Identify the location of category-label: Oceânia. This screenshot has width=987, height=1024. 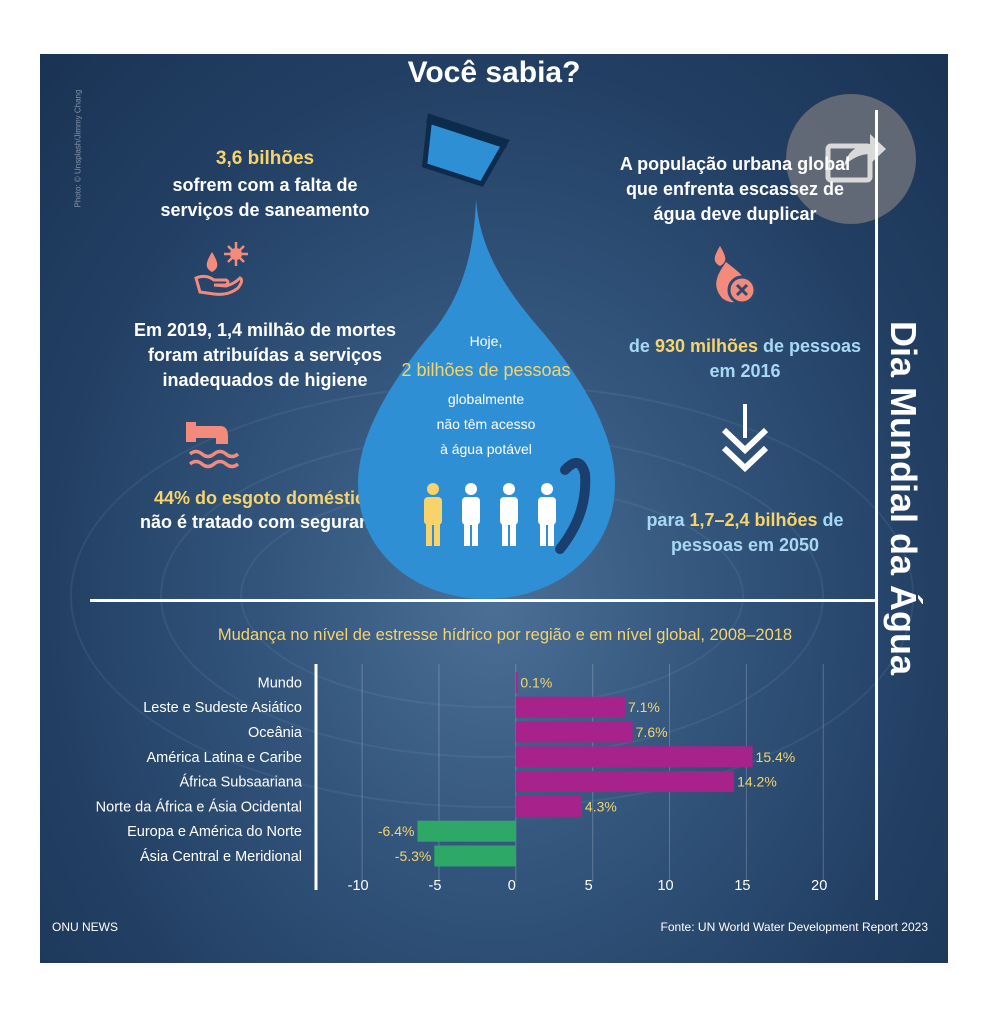
(275, 733).